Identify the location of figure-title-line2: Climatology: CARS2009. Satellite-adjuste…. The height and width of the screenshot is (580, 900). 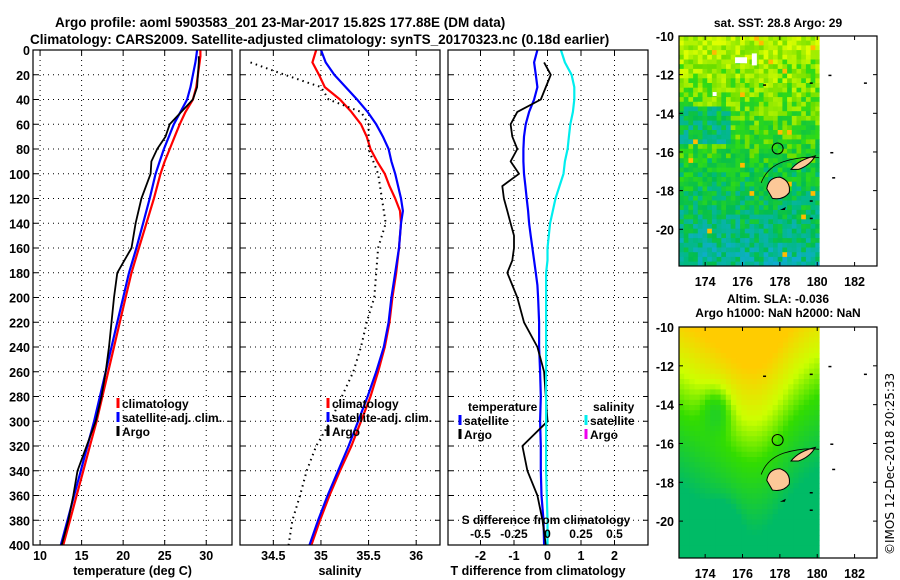
(319, 39).